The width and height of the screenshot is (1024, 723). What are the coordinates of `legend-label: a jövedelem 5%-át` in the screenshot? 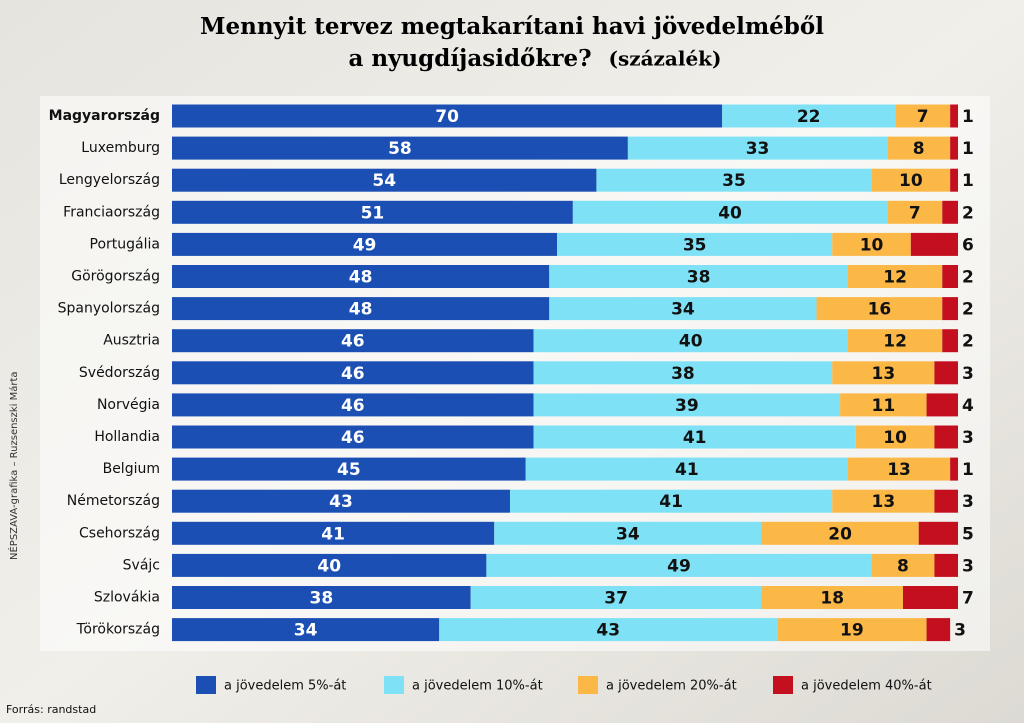 It's located at (285, 686).